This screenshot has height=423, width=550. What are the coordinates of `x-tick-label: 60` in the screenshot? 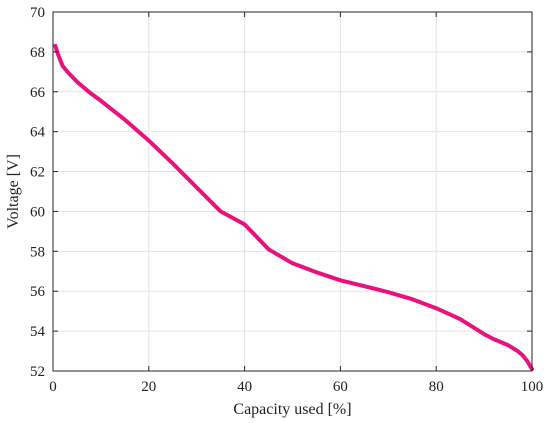 It's located at (340, 387).